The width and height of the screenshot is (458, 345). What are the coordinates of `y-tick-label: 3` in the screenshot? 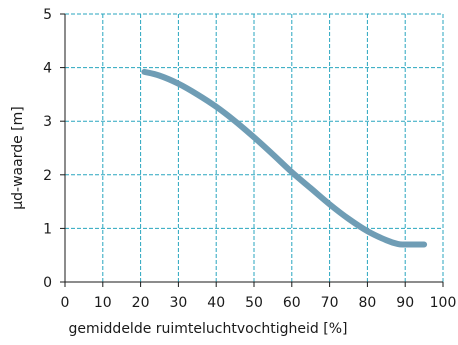 It's located at (47, 122).